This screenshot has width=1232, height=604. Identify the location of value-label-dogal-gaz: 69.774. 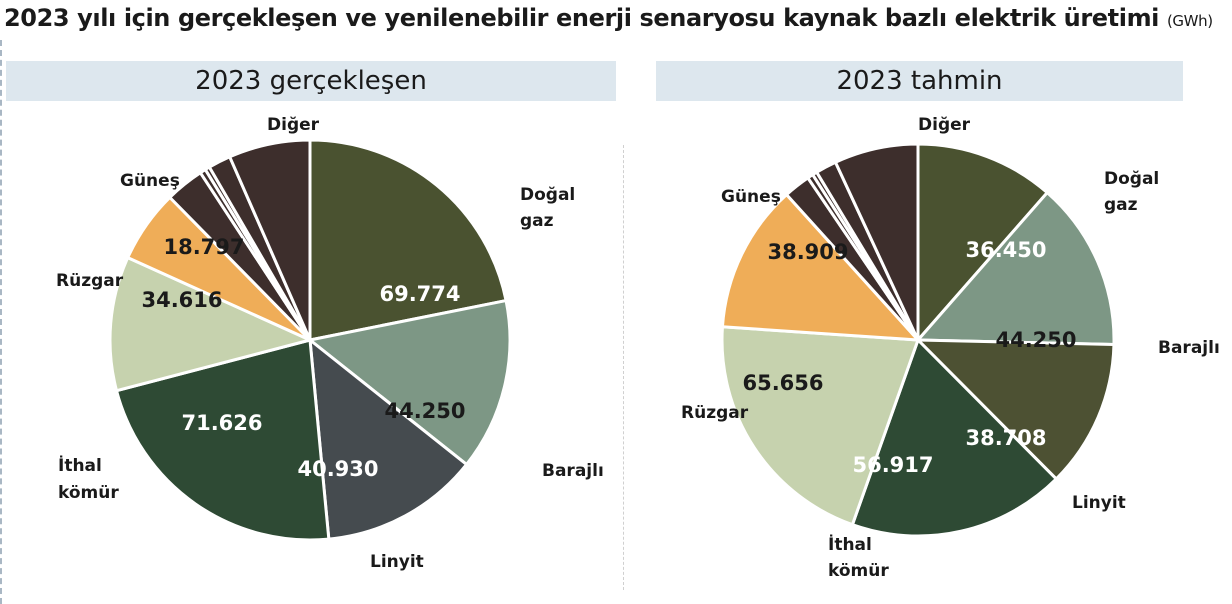
(419, 294).